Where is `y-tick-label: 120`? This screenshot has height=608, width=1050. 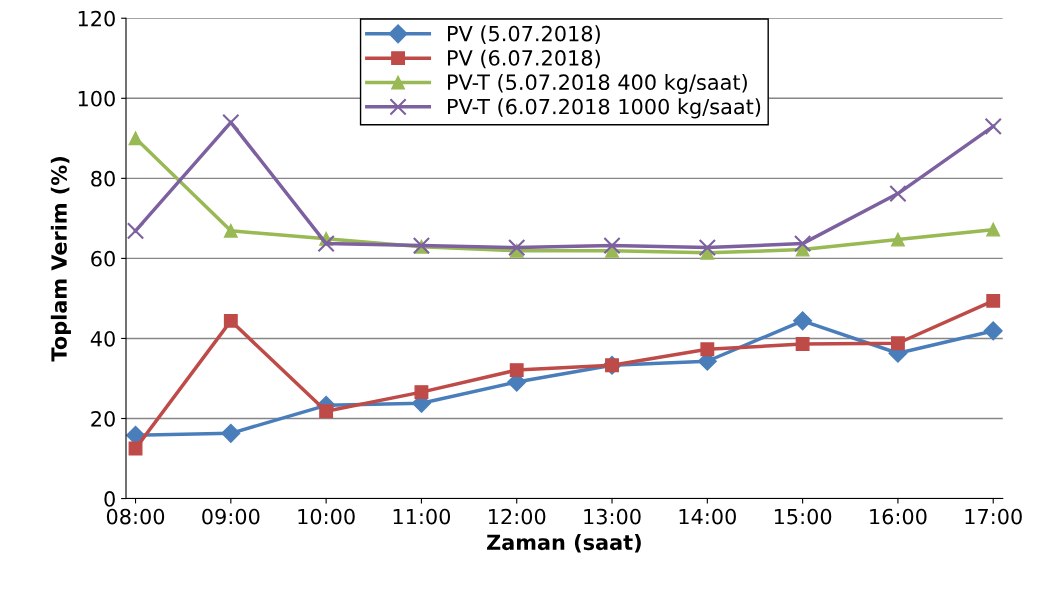
y-tick-label: 120 is located at coordinates (96, 18).